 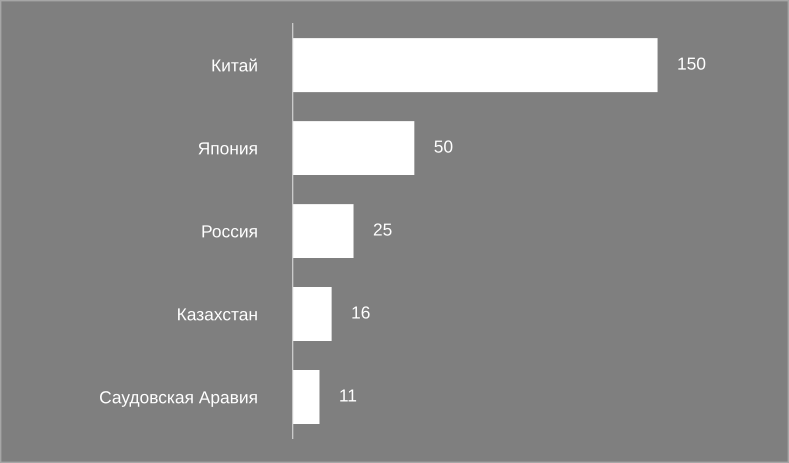 What do you see at coordinates (361, 312) in the screenshot?
I see `data-label: 16` at bounding box center [361, 312].